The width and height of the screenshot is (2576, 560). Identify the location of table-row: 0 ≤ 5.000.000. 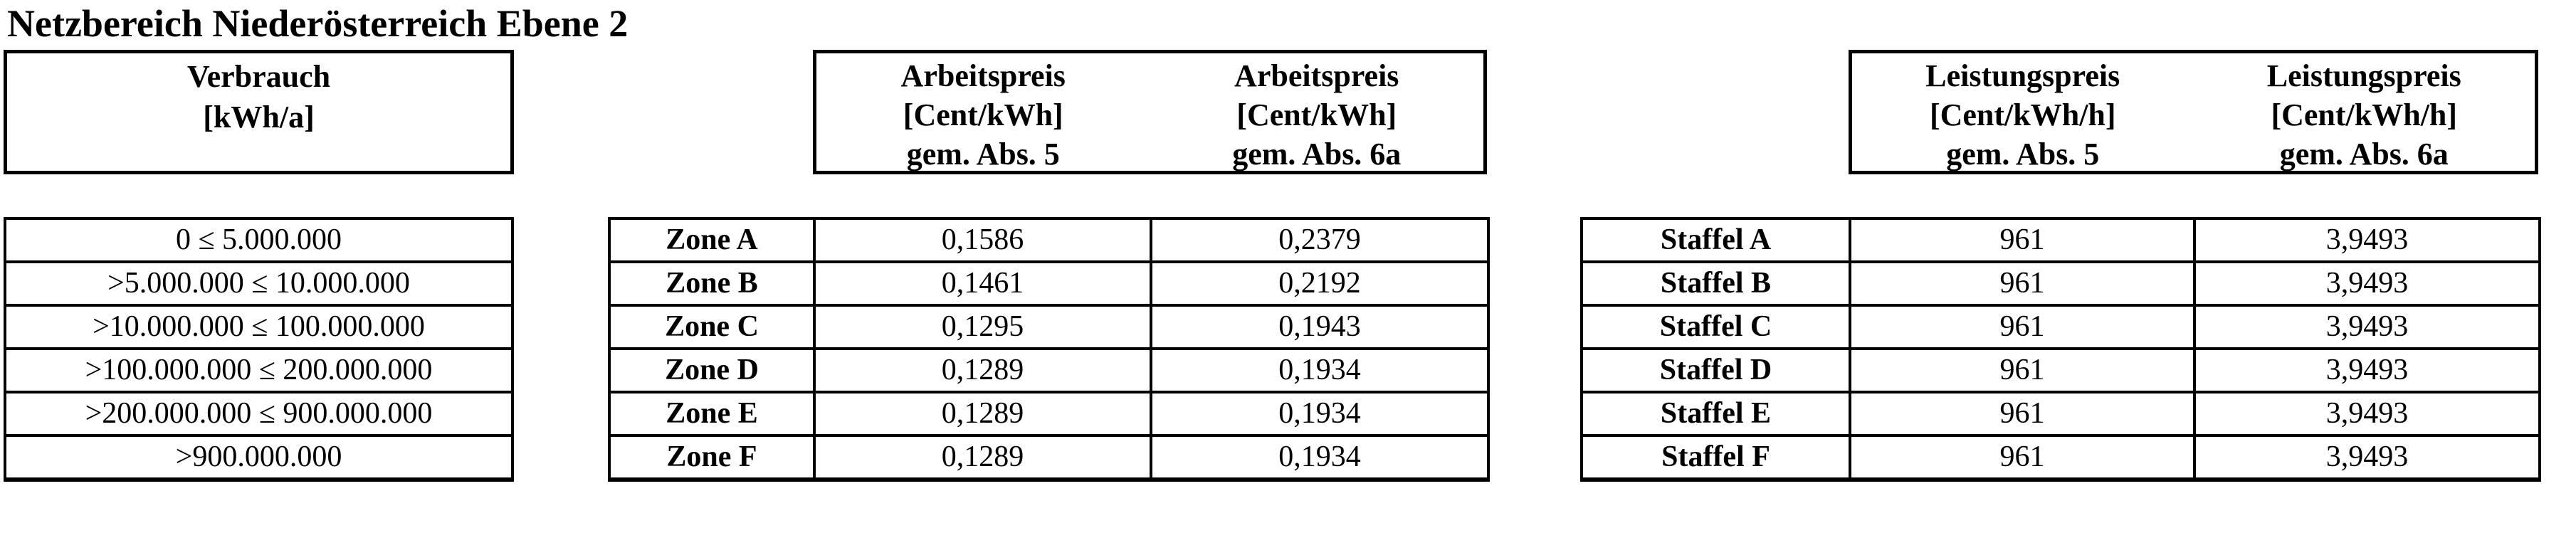
(259, 240).